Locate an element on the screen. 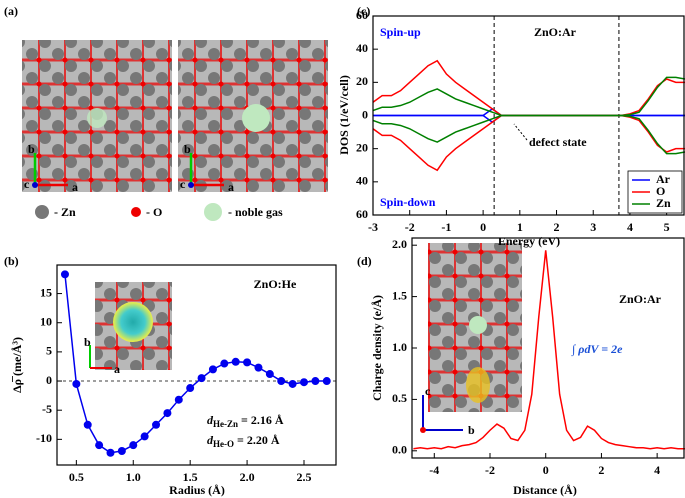  annotation: ZnO:He is located at coordinates (275, 284).